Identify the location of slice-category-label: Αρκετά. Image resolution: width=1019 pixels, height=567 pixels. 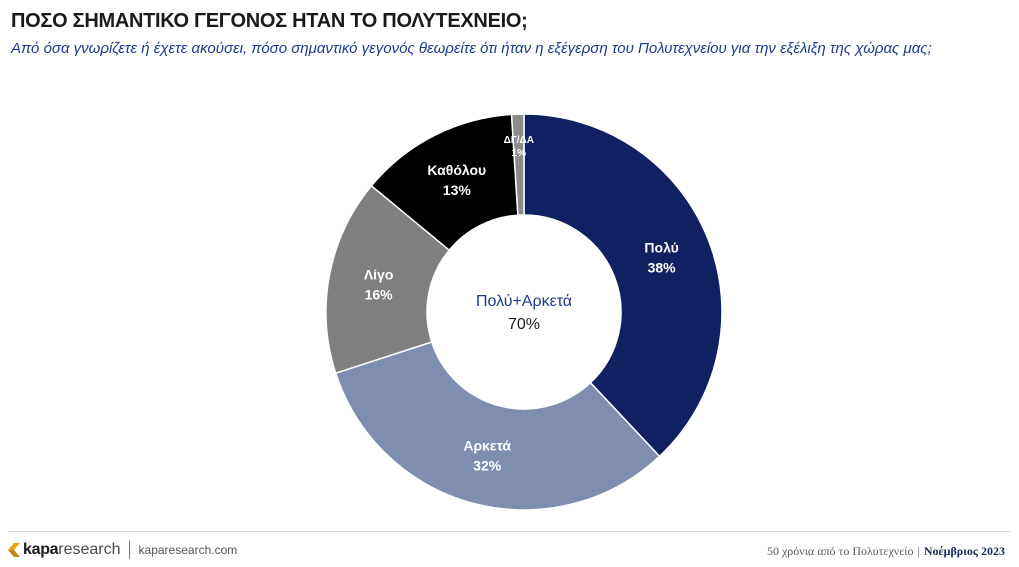
(487, 445).